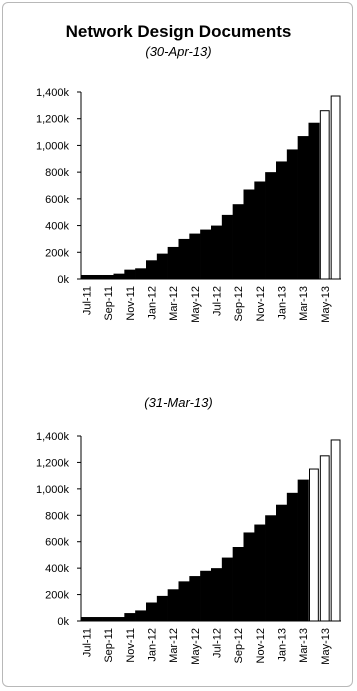 The image size is (357, 691). What do you see at coordinates (178, 51) in the screenshot?
I see `chart-subtitle: (30-Apr-13)` at bounding box center [178, 51].